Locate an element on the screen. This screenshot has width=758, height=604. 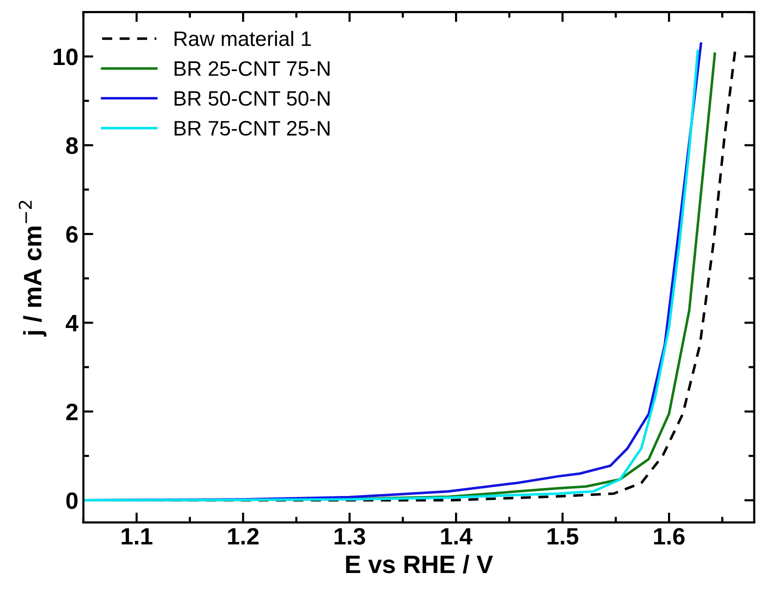
legend-label: Raw material 1 is located at coordinates (242, 38).